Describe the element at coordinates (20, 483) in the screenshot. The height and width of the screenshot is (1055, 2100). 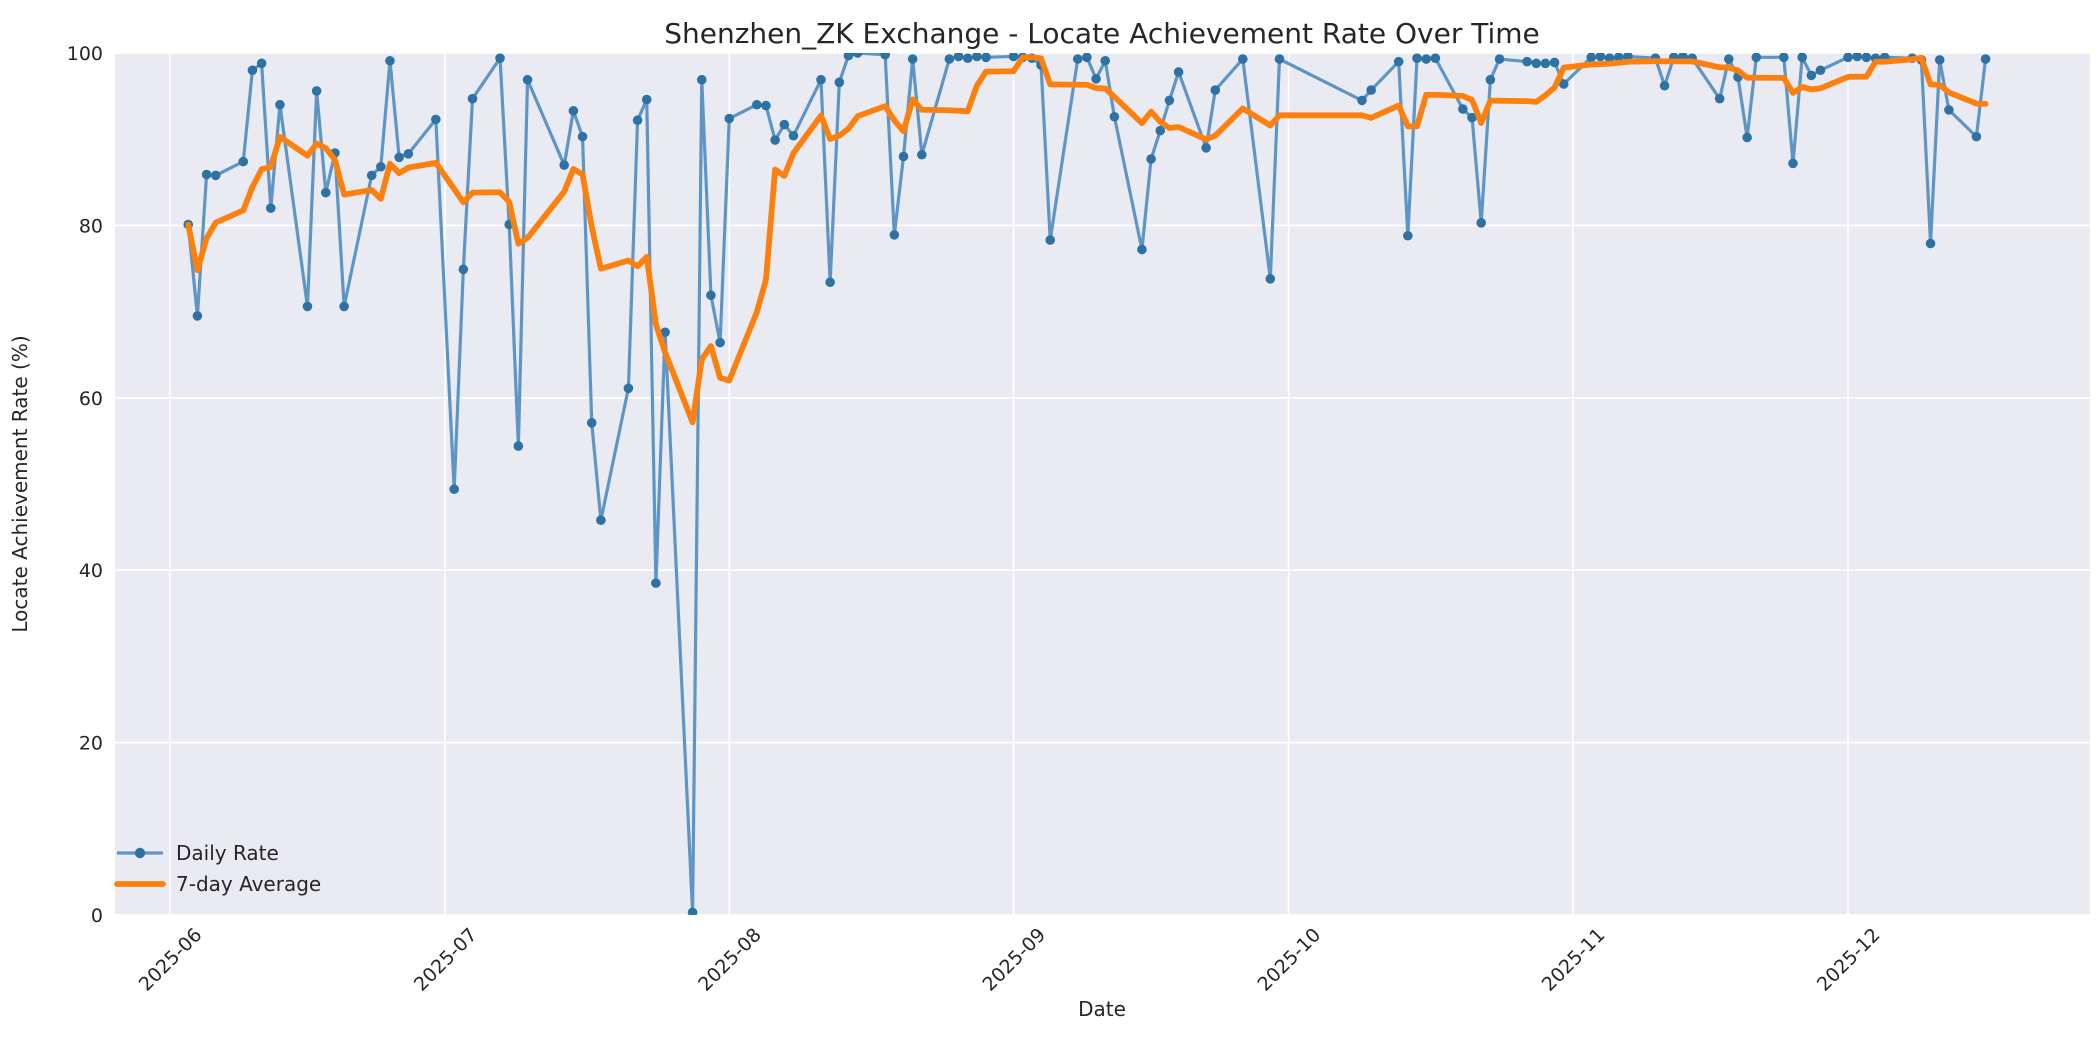
I see `y-axis-label: Locate Achievement Rate (%)` at that location.